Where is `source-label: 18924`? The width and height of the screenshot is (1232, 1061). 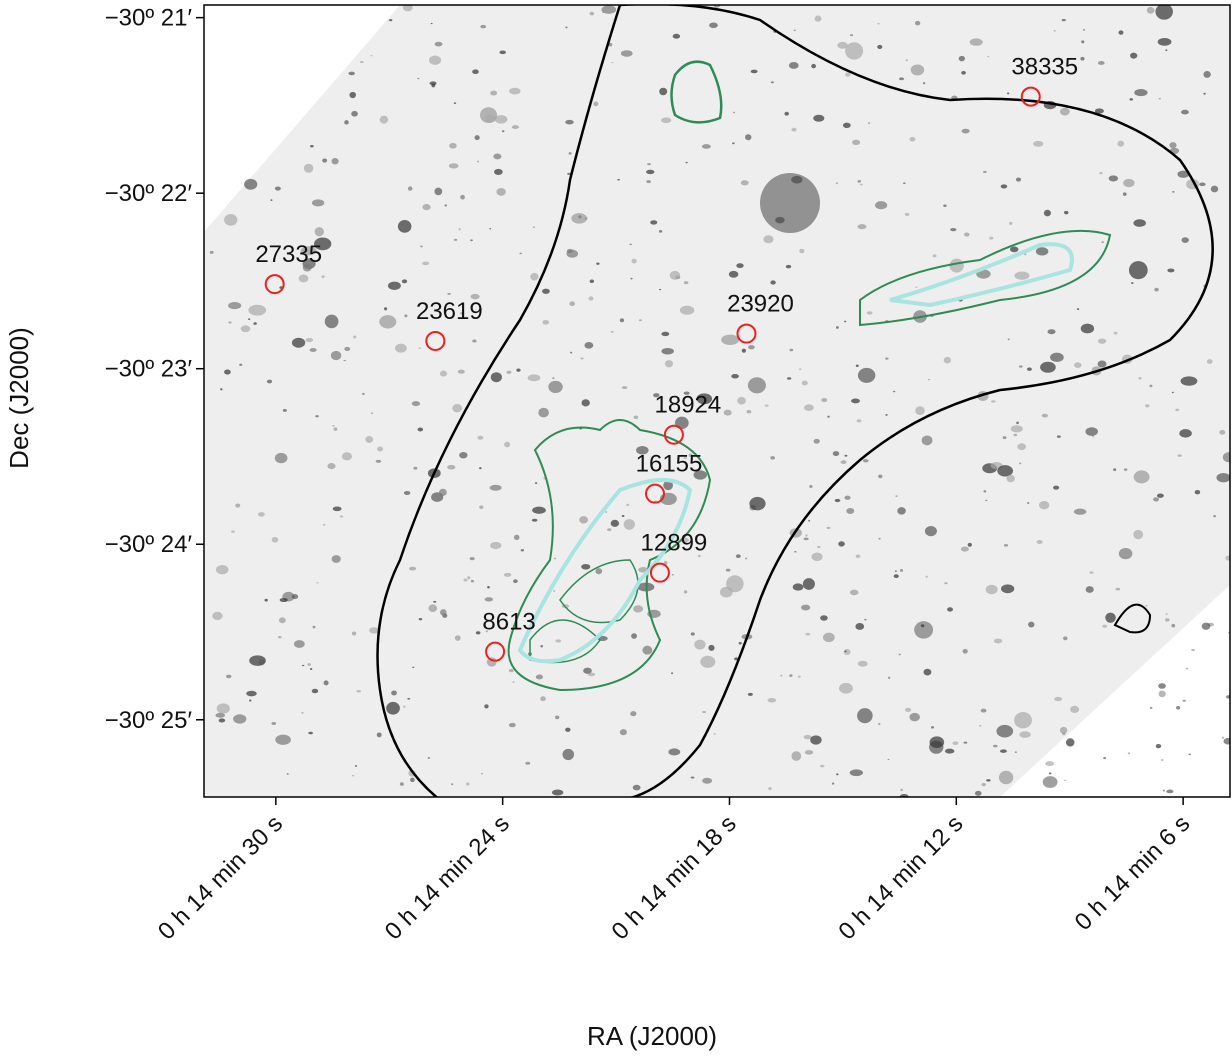
source-label: 18924 is located at coordinates (688, 405).